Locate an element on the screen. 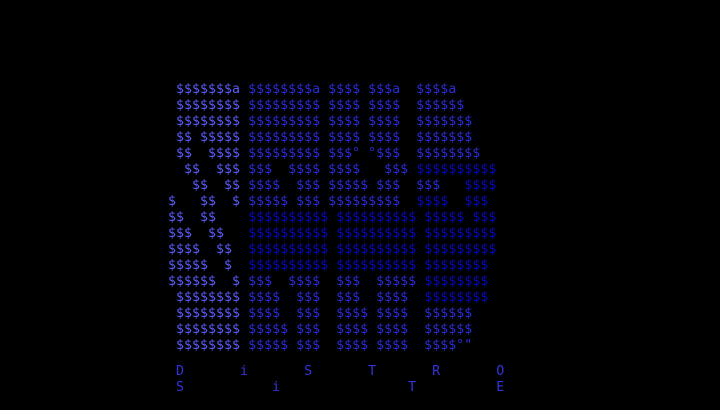 Image resolution: width=720 pixels, height=410 pixels. art-segment: $$$$$$$a is located at coordinates (204, 89).